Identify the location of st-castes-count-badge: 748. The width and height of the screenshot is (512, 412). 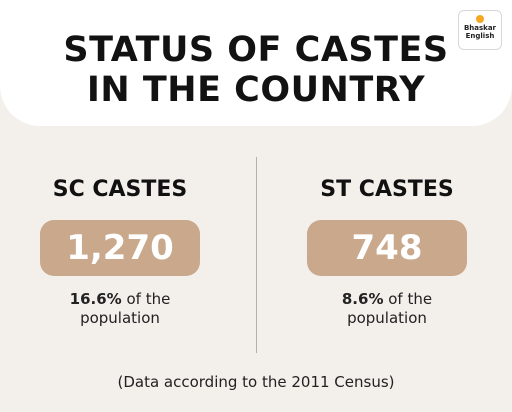
(387, 248).